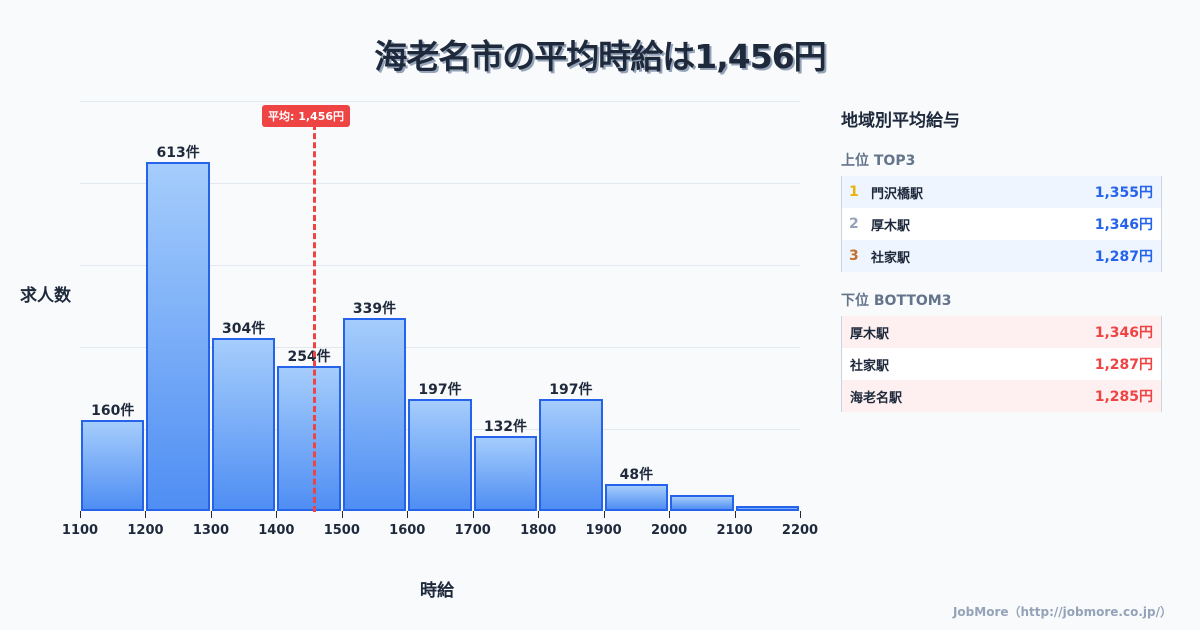  I want to click on x-tick-label: 1800, so click(538, 530).